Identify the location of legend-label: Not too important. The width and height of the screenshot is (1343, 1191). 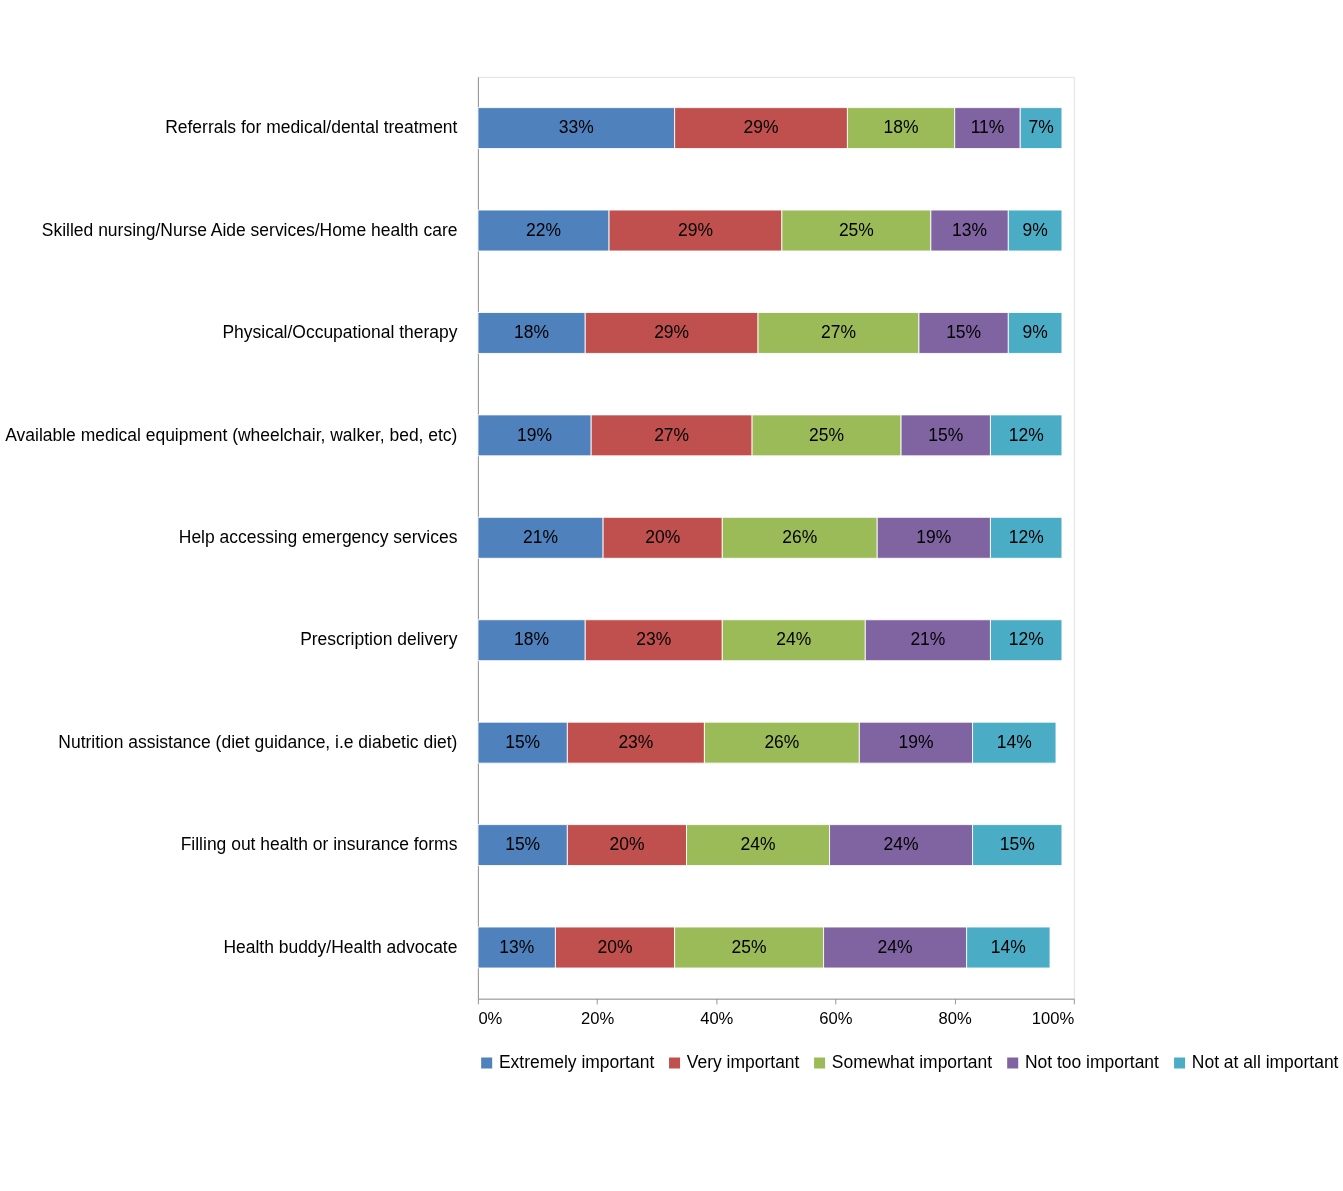
(1092, 1062).